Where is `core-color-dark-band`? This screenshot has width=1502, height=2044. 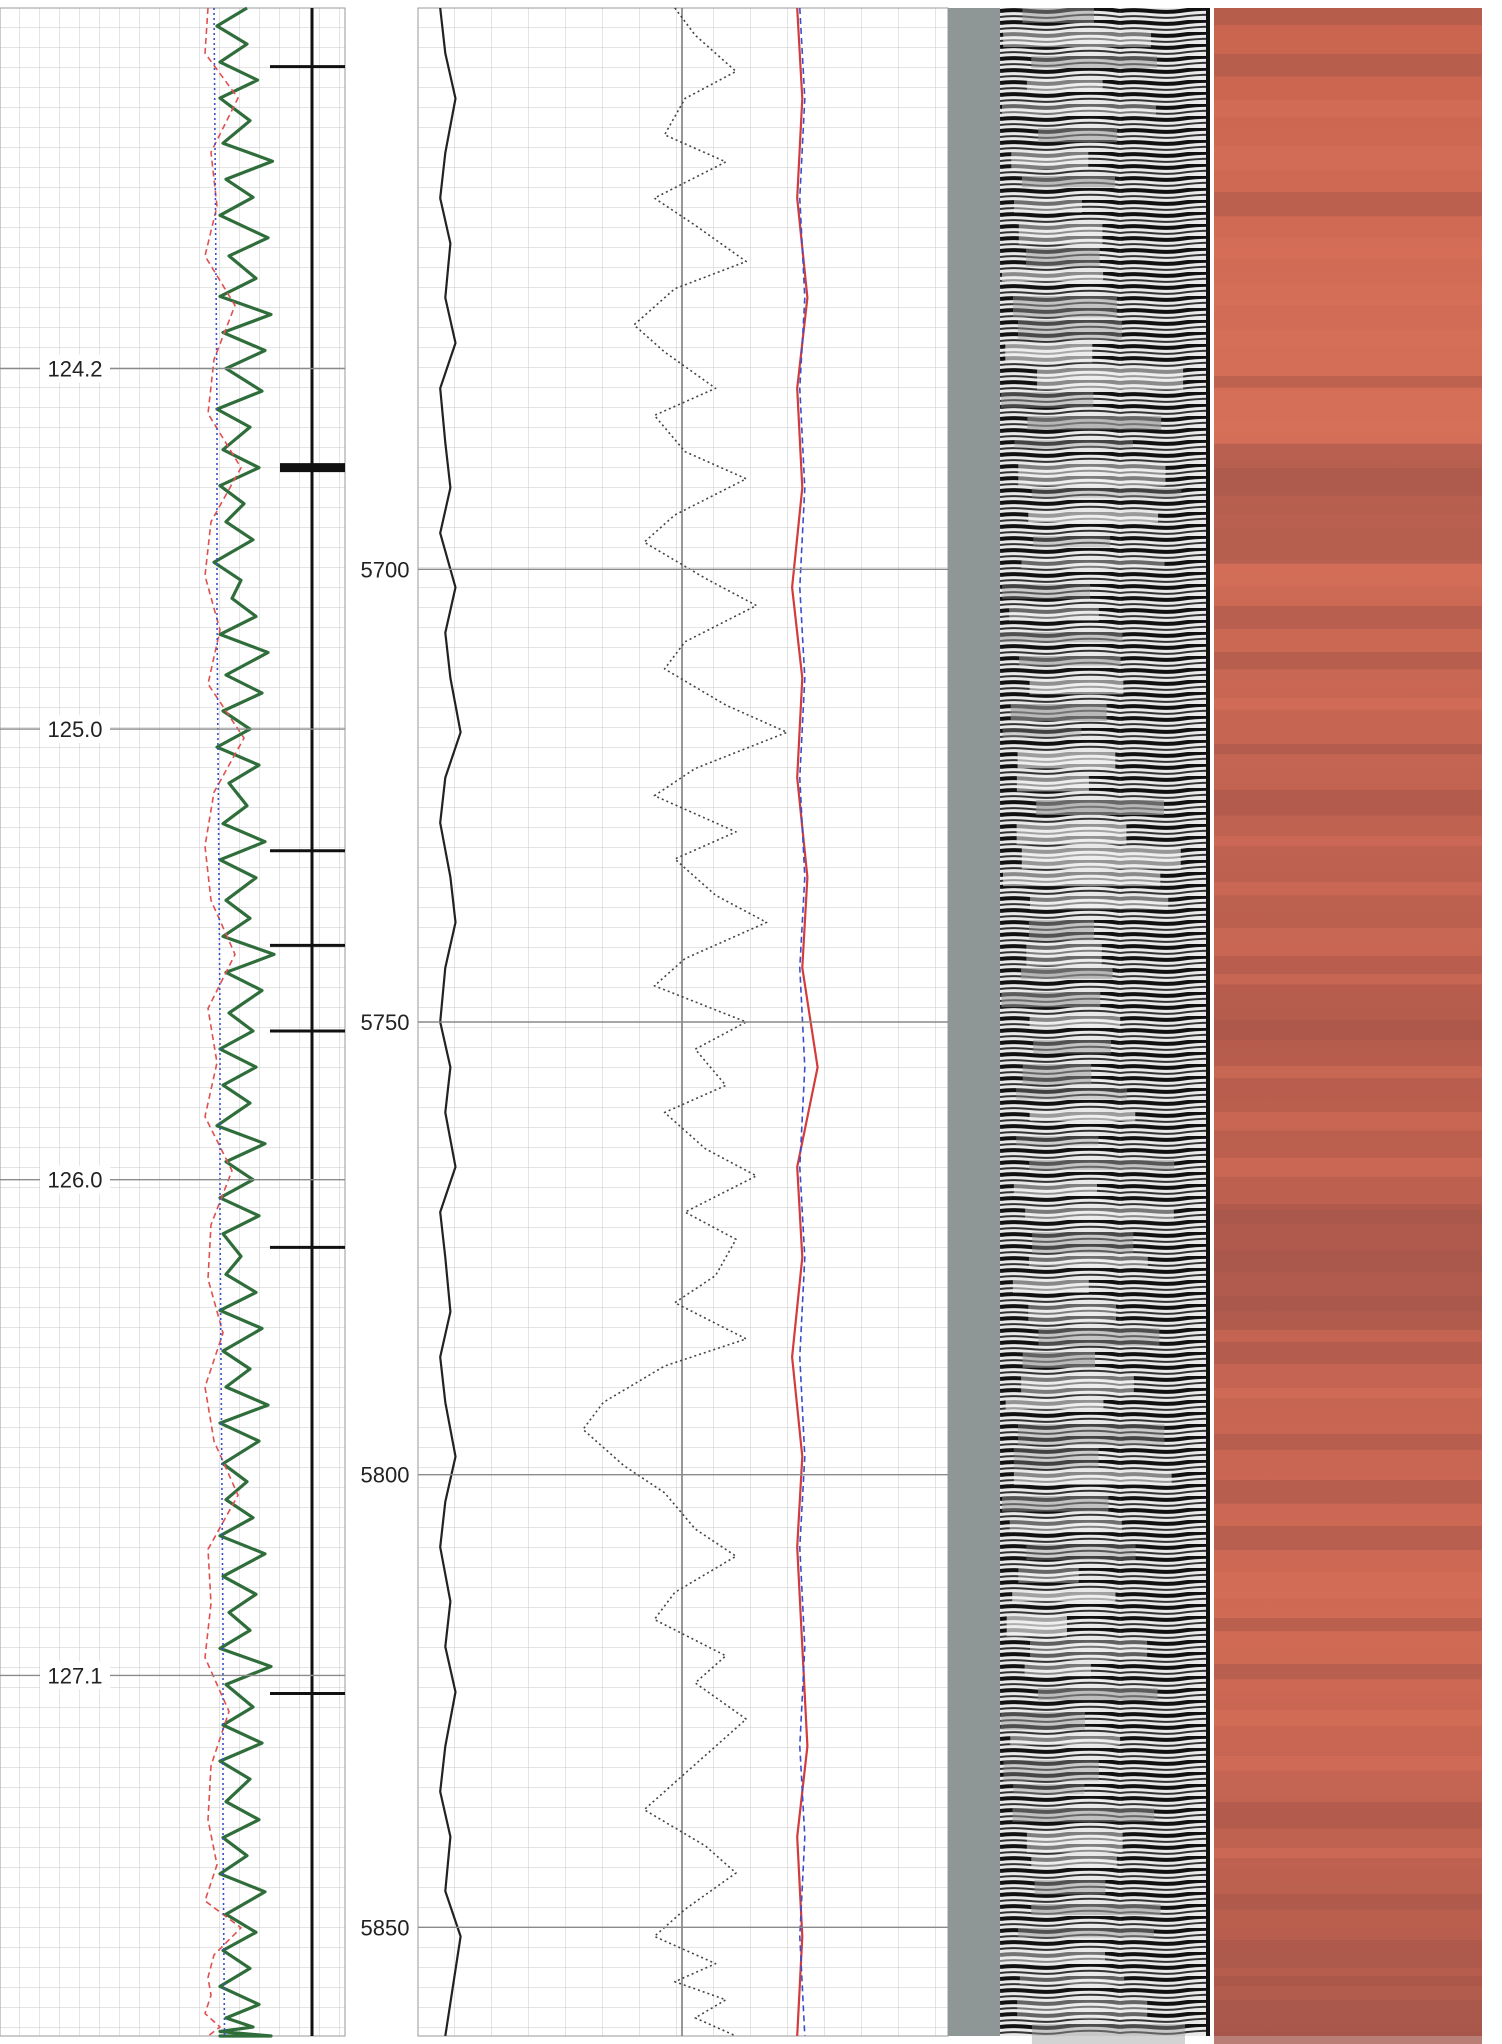
core-color-dark-band is located at coordinates (1348, 503).